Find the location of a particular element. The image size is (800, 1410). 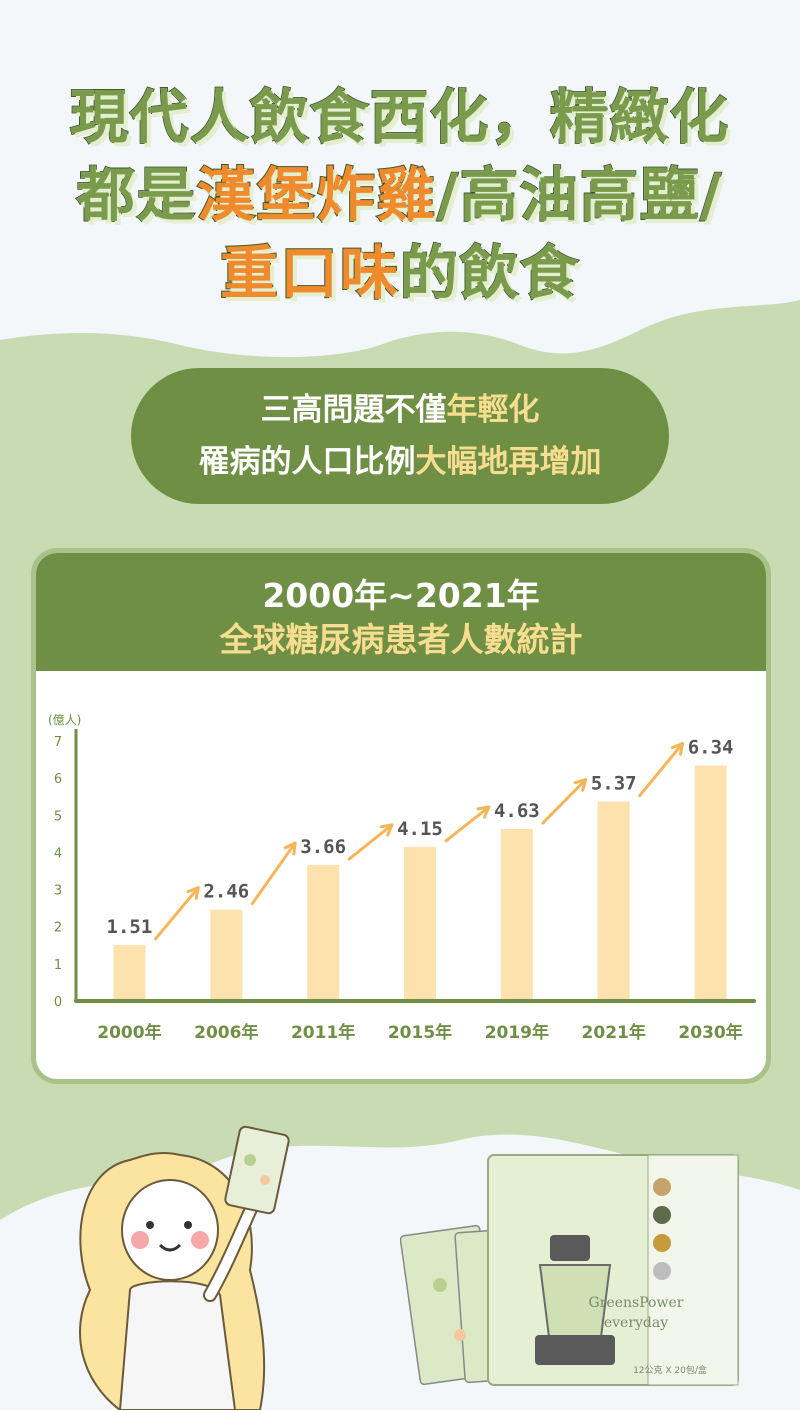

bar-value-label: 5.37 is located at coordinates (614, 784).